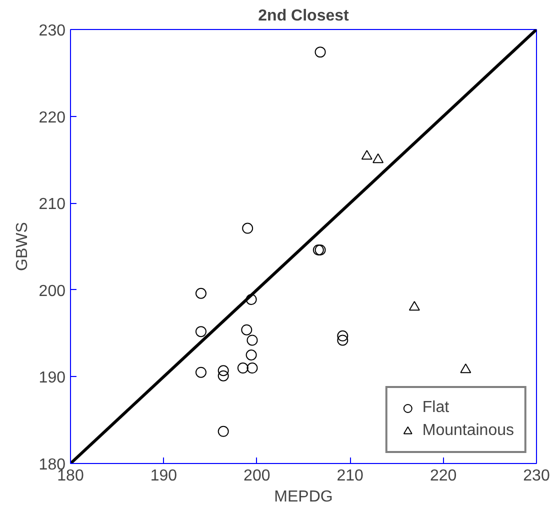 The image size is (556, 508). I want to click on x-tick-label: 220, so click(443, 476).